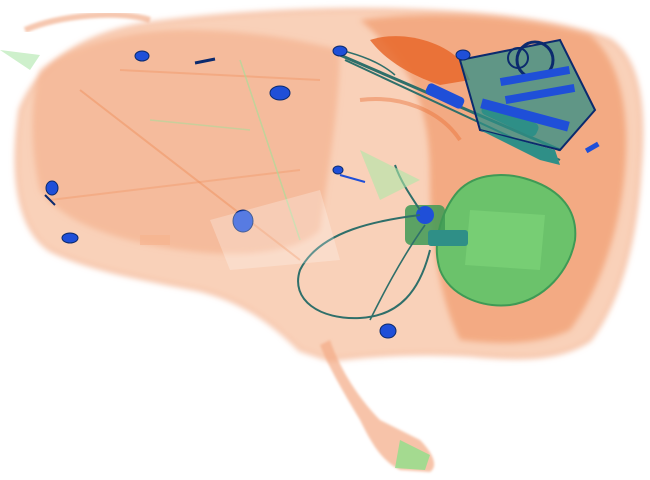 Image resolution: width=650 pixels, height=480 pixels. What do you see at coordinates (377, 406) in the screenshot?
I see `bottom-strap` at bounding box center [377, 406].